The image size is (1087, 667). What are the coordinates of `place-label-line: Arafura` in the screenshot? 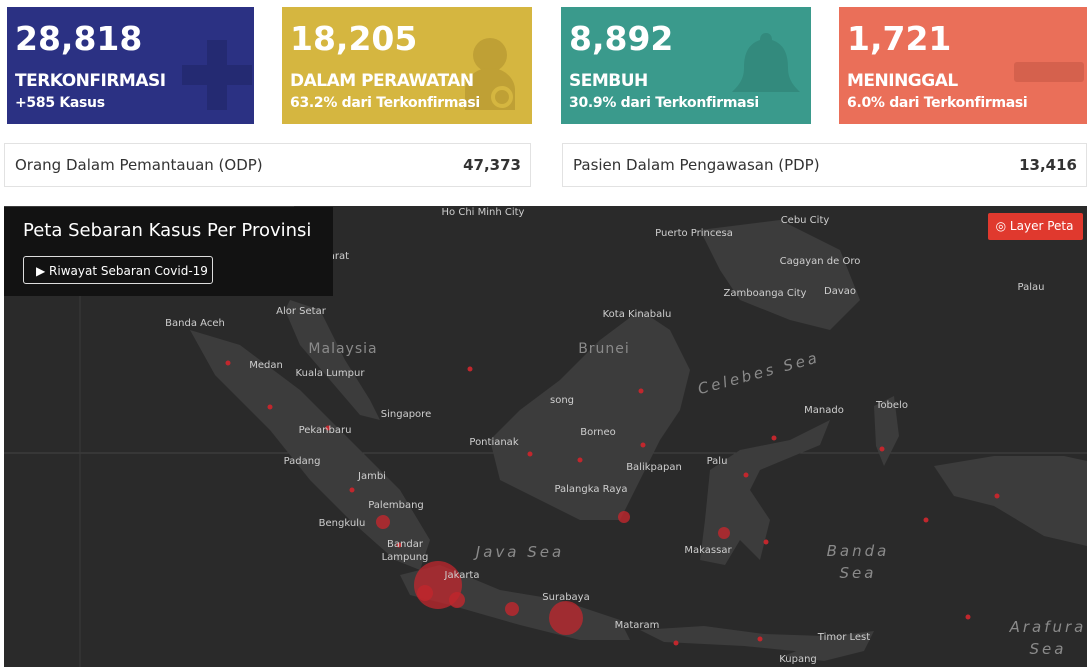 It's located at (1048, 627).